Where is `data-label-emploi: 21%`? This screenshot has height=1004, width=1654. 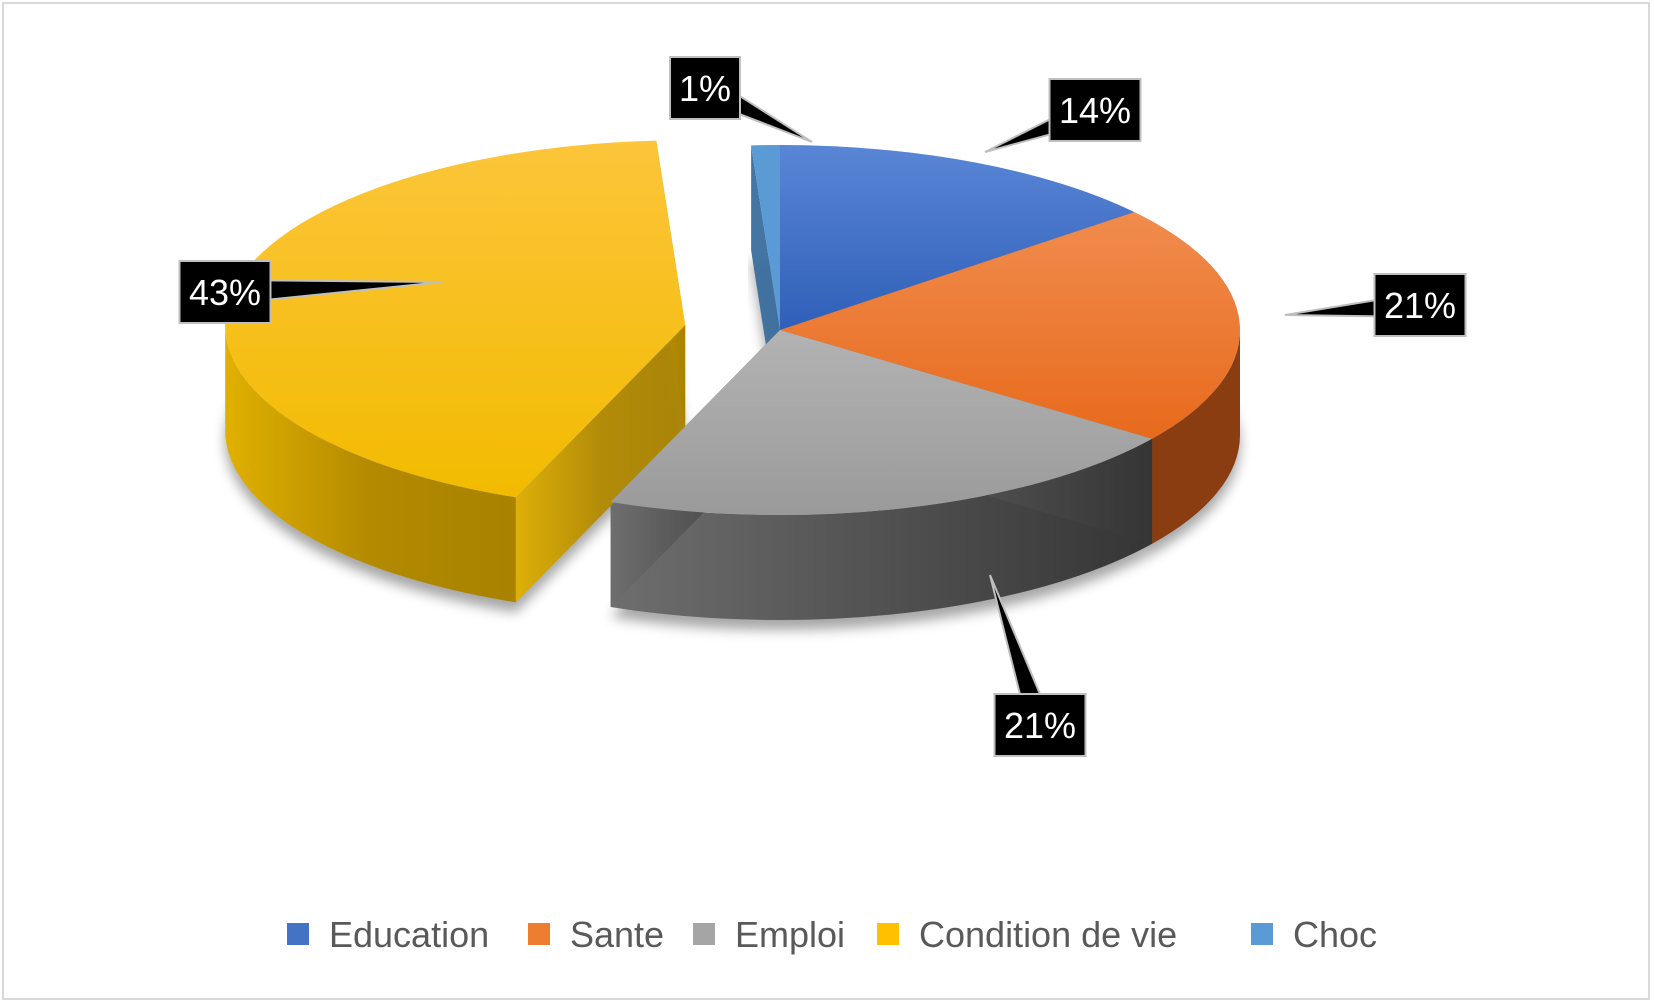
data-label-emploi: 21% is located at coordinates (1040, 725).